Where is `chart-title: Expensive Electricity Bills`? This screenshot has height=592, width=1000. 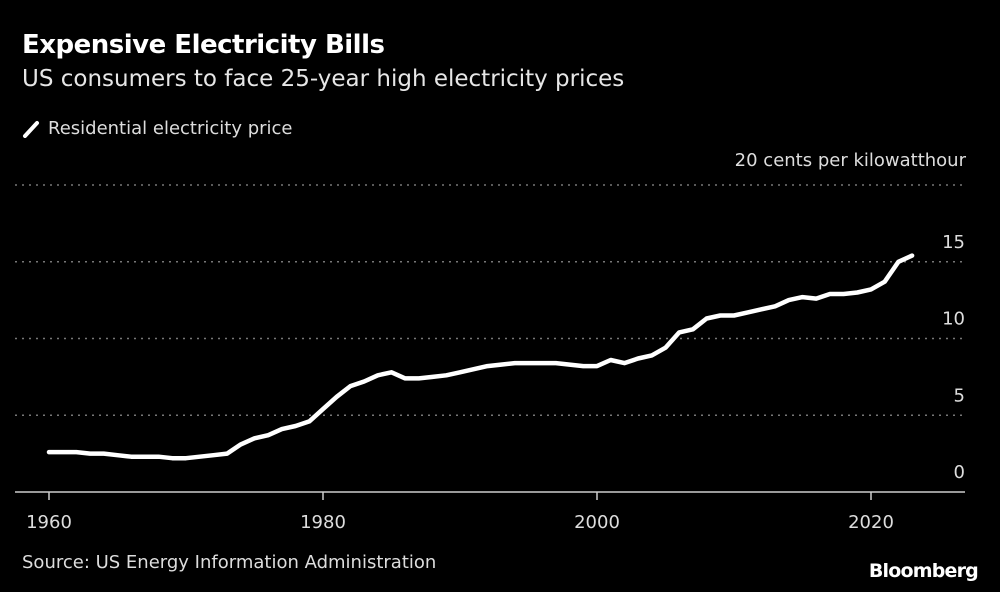 chart-title: Expensive Electricity Bills is located at coordinates (203, 45).